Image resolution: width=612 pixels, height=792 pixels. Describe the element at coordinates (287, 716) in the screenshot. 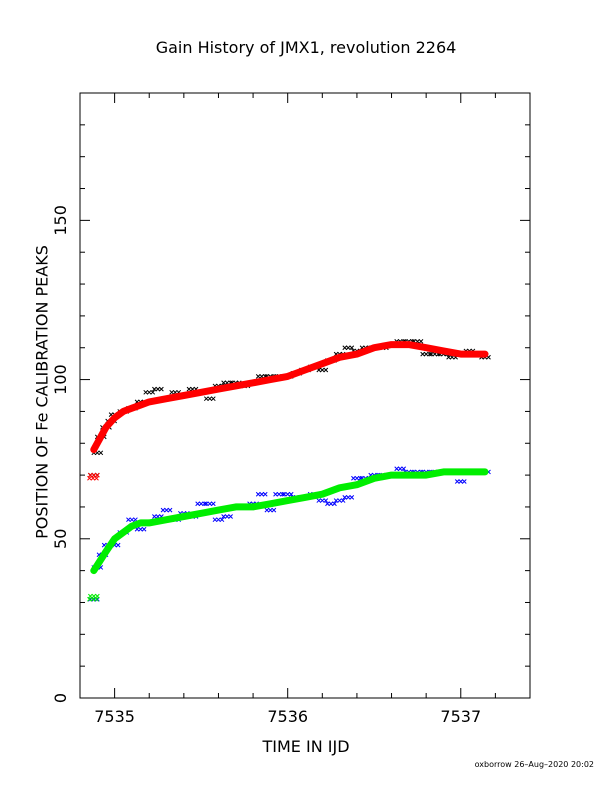

I see `x-tick-label: 7536` at that location.